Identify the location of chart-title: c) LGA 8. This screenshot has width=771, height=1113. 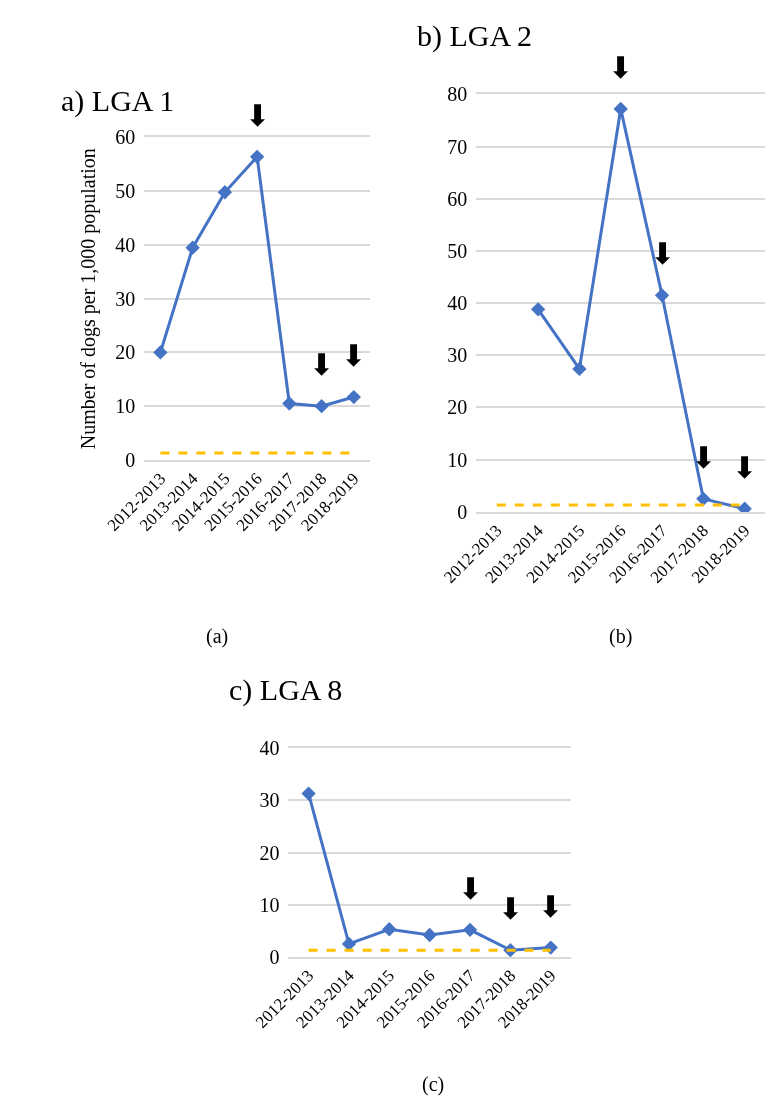
(286, 690).